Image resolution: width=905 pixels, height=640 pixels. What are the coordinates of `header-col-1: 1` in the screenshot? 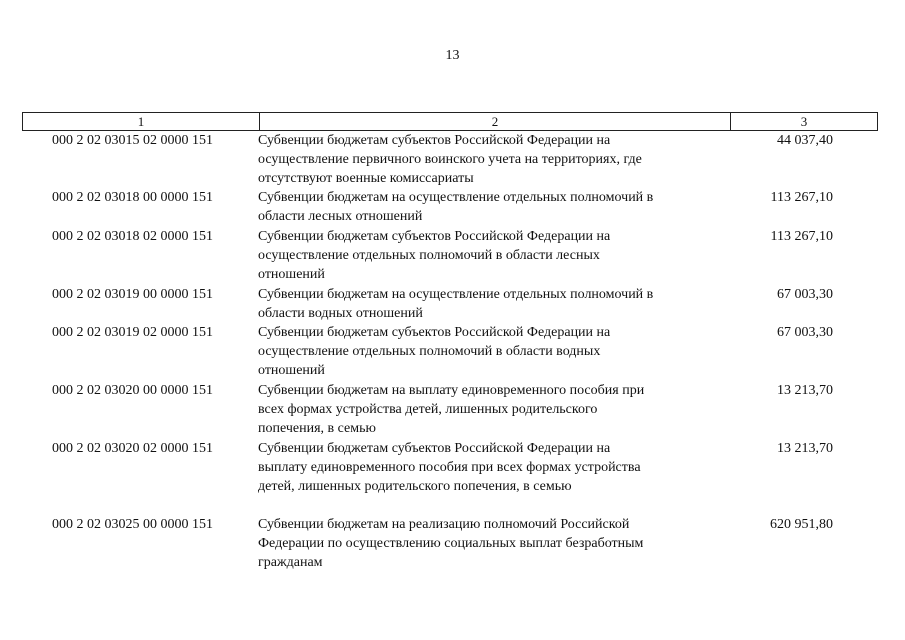 It's located at (141, 121).